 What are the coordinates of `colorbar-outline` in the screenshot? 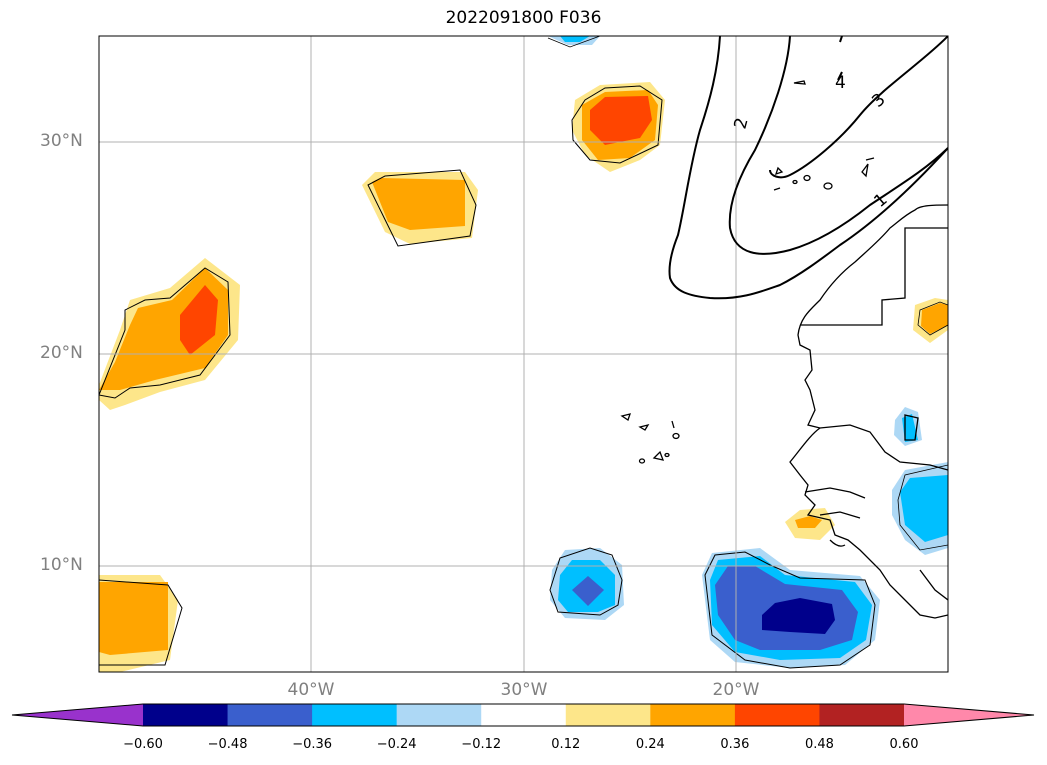 It's located at (523, 715).